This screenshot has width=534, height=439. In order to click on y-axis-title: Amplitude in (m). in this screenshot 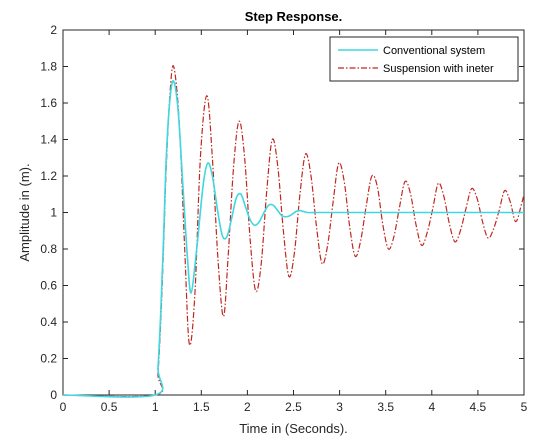, I will do `click(24, 212)`.